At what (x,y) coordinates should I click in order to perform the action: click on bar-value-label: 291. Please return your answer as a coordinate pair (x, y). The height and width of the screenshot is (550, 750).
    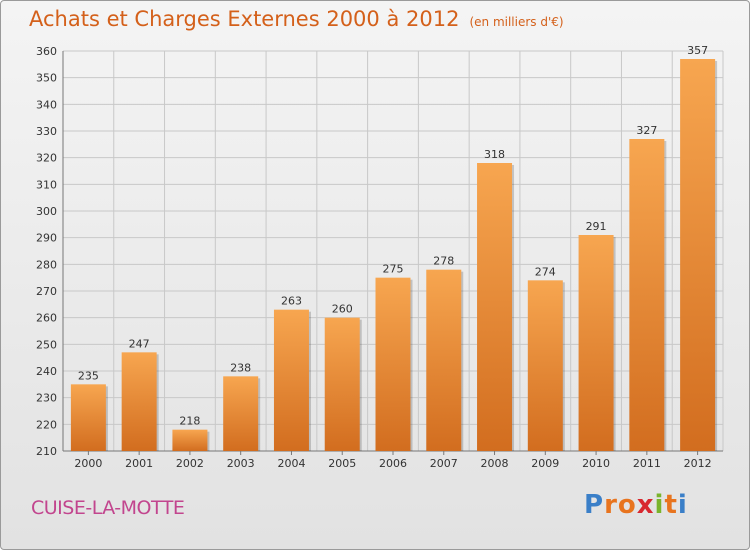
    Looking at the image, I should click on (596, 226).